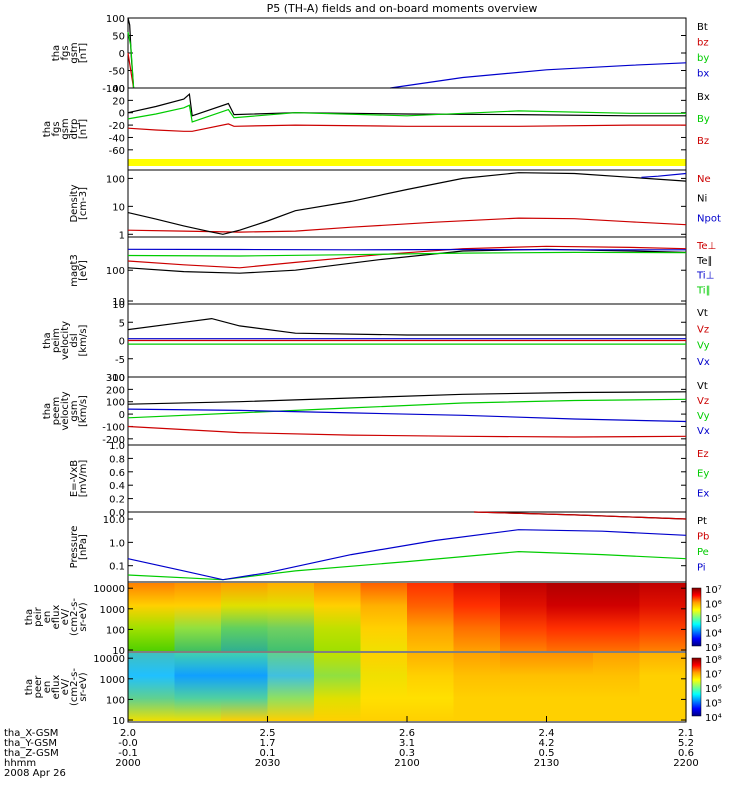  Describe the element at coordinates (407, 431) in the screenshot. I see `series-line-vz` at that location.